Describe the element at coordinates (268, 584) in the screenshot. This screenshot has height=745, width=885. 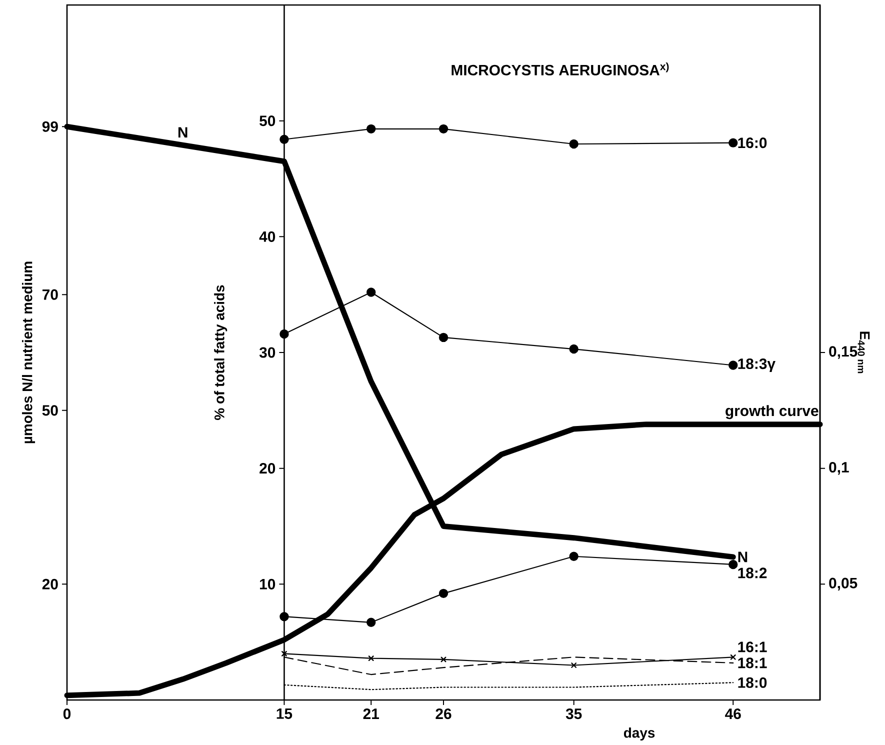
I see `y2-tick-label: 10` at that location.